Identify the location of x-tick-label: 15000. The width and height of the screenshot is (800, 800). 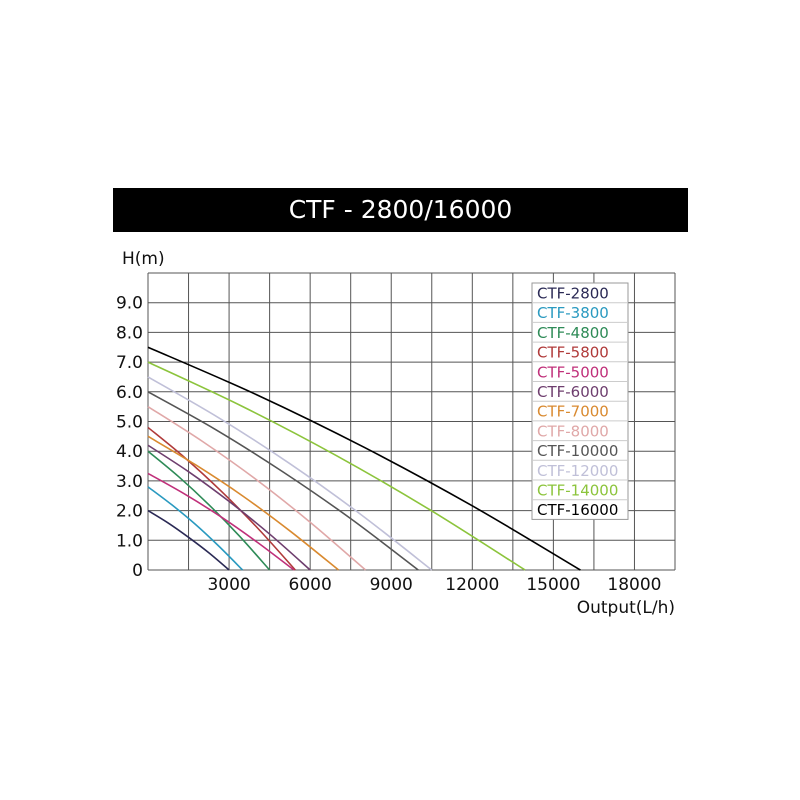
(553, 585).